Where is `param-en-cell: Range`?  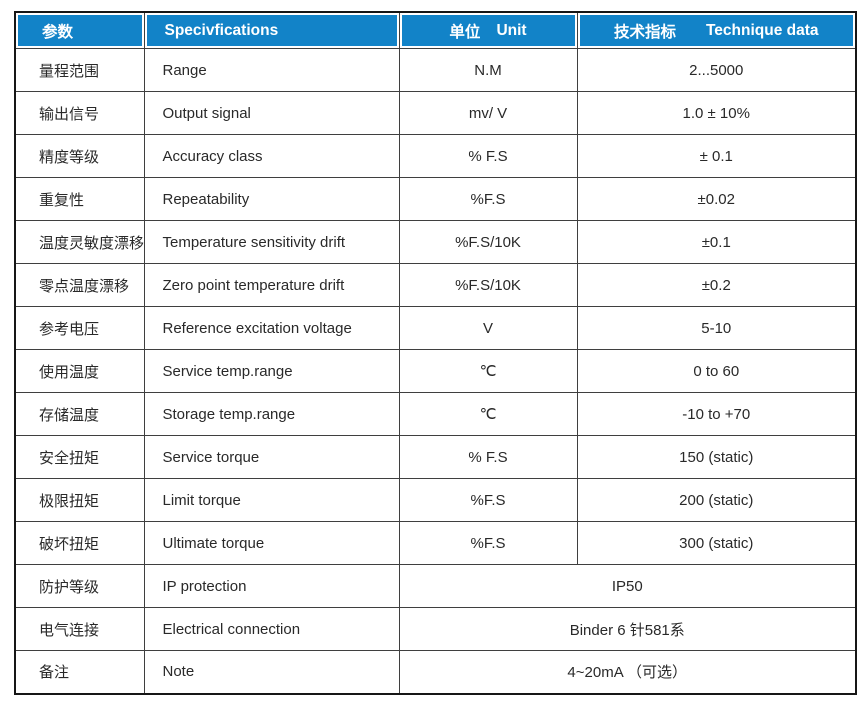
param-en-cell: Range is located at coordinates (271, 70).